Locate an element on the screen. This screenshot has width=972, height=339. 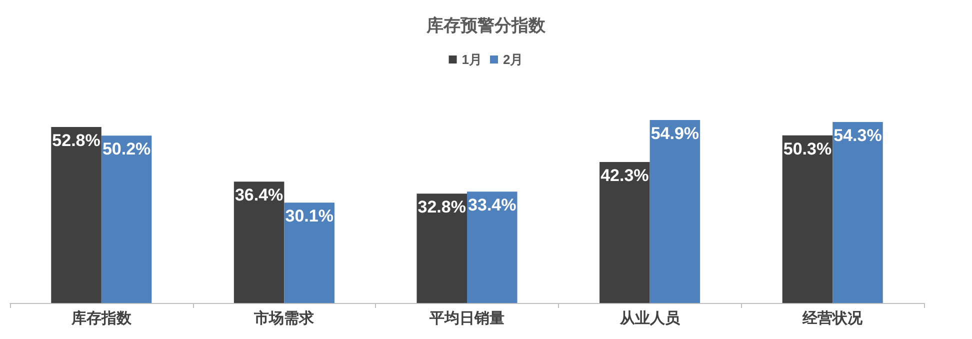
data-label: 50.3% is located at coordinates (807, 148).